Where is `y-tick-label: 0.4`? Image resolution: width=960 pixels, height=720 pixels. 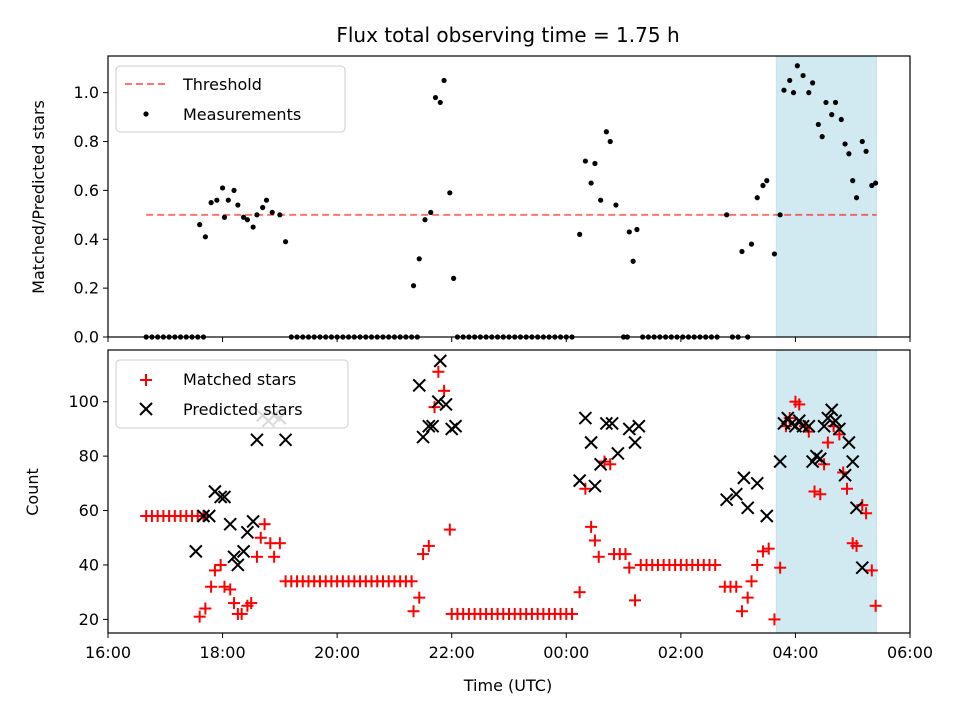
y-tick-label: 0.4 is located at coordinates (86, 239).